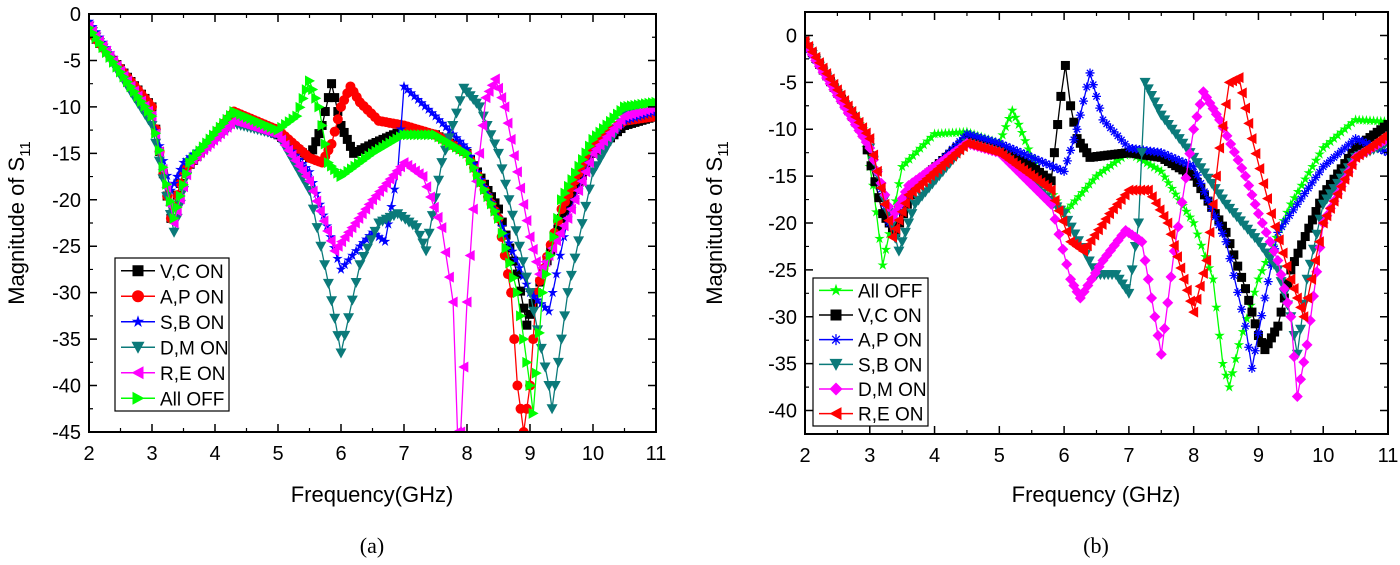 This screenshot has width=1400, height=565. Describe the element at coordinates (999, 456) in the screenshot. I see `x-tick-label: 5` at that location.